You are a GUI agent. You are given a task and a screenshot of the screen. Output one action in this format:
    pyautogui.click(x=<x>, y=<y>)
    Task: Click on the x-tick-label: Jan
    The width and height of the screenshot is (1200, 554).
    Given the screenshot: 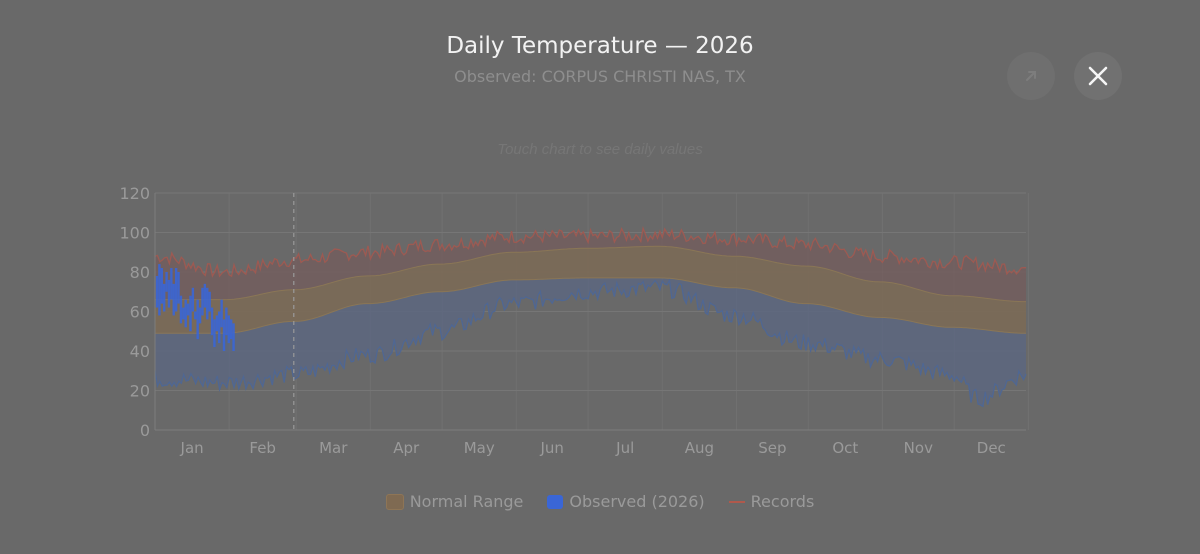 What is the action you would take?
    pyautogui.click(x=192, y=448)
    